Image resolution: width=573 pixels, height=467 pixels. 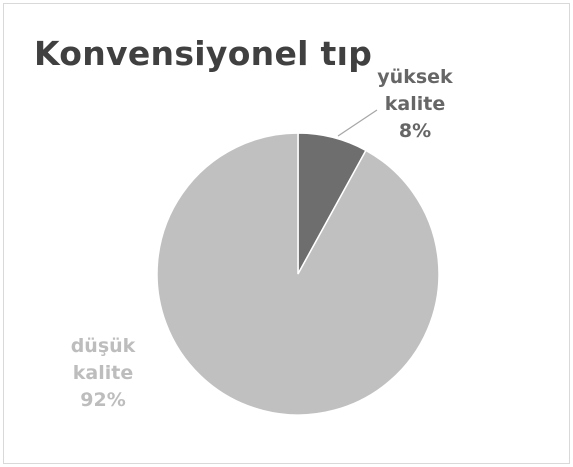 What do you see at coordinates (103, 373) in the screenshot?
I see `data-label-text-dusuk-kalite: kalite` at bounding box center [103, 373].